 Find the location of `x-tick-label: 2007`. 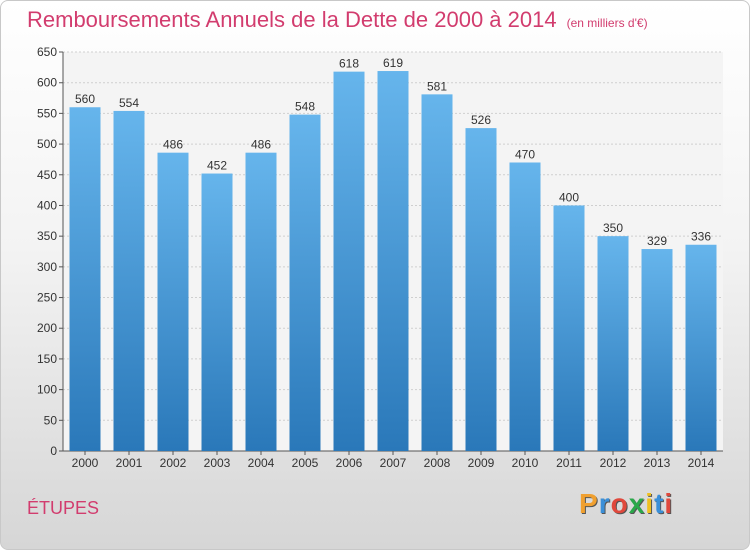

x-tick-label: 2007 is located at coordinates (393, 463).